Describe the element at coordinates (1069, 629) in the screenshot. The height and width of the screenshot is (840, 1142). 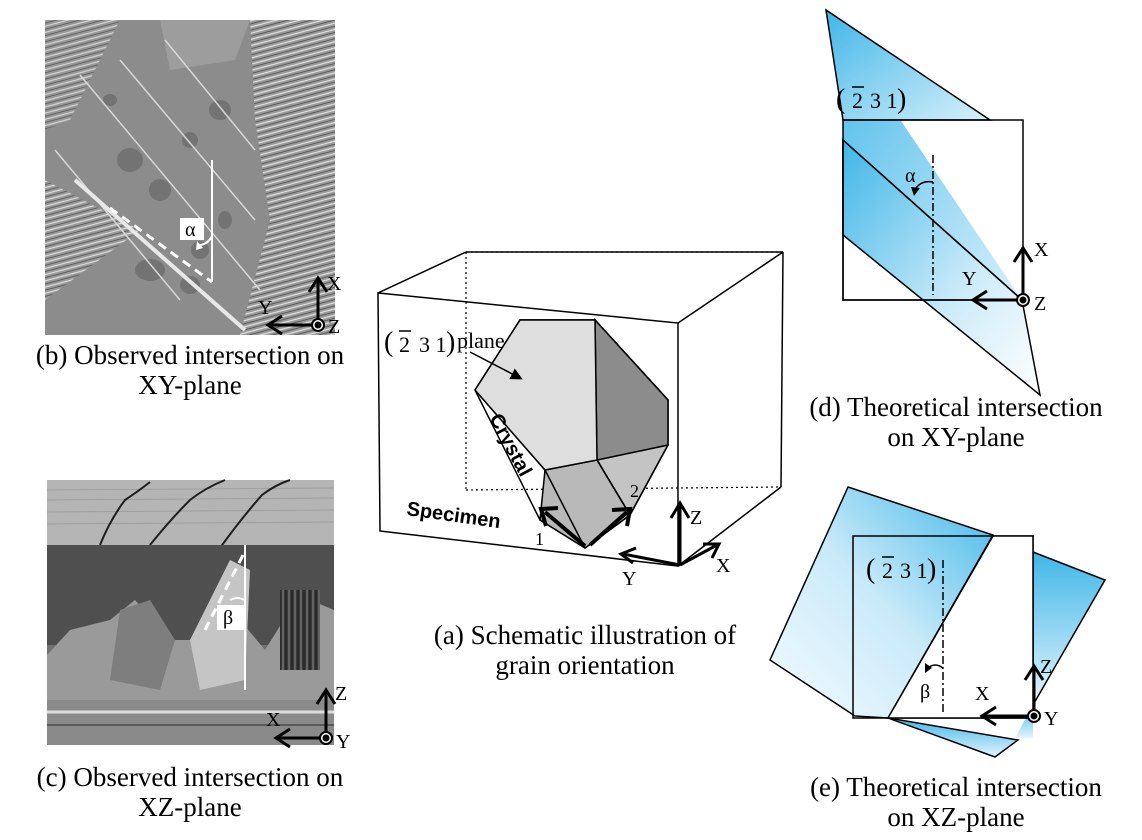
I see `plane-right-part` at that location.